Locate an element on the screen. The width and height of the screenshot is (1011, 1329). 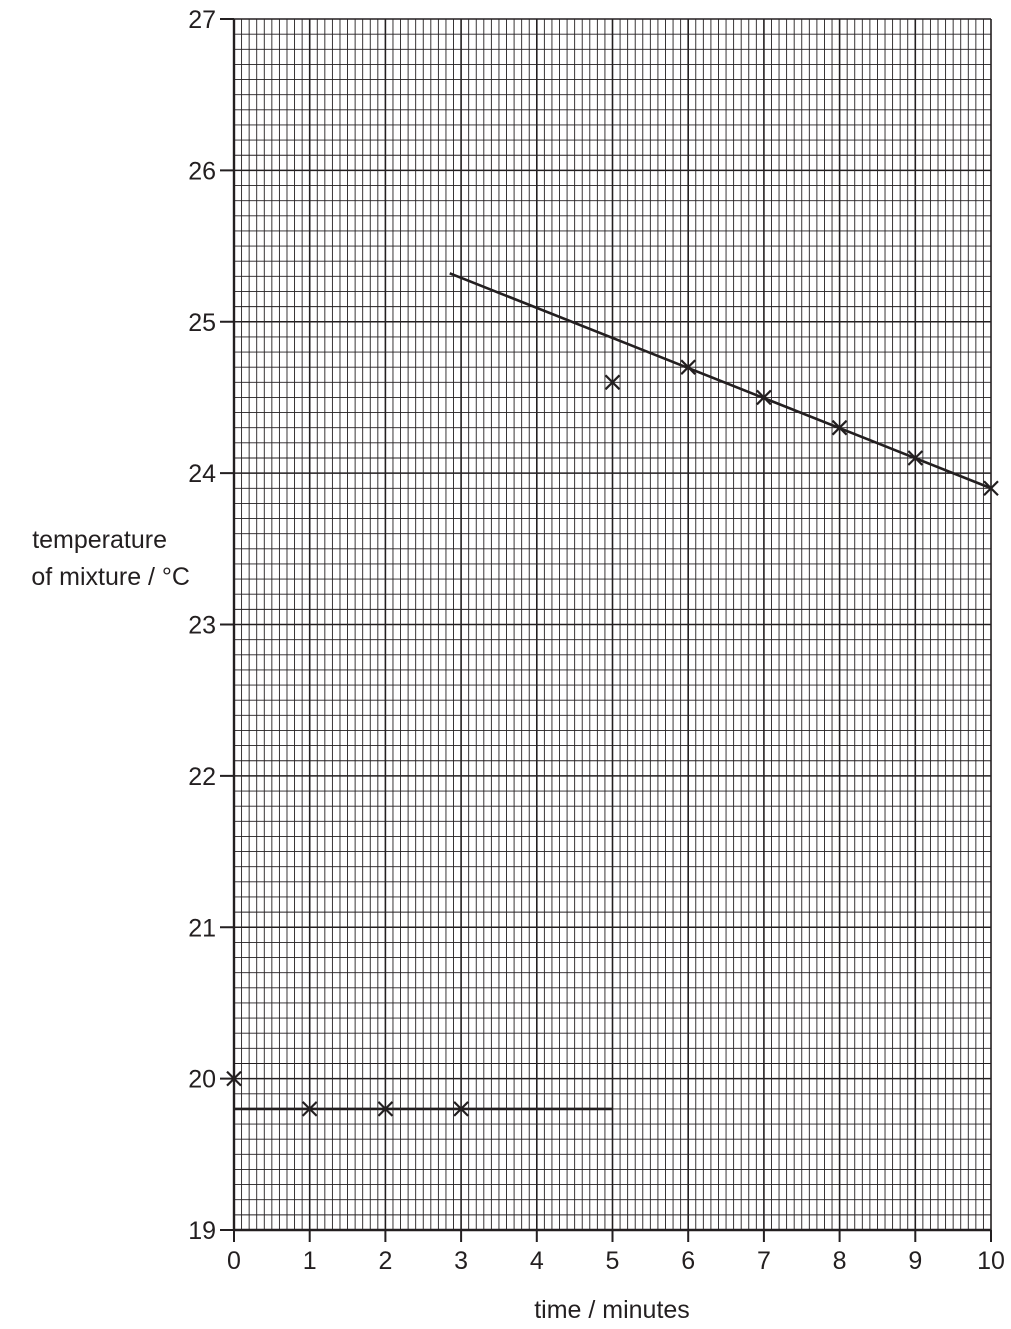
x-tick-label: 6 is located at coordinates (688, 1261).